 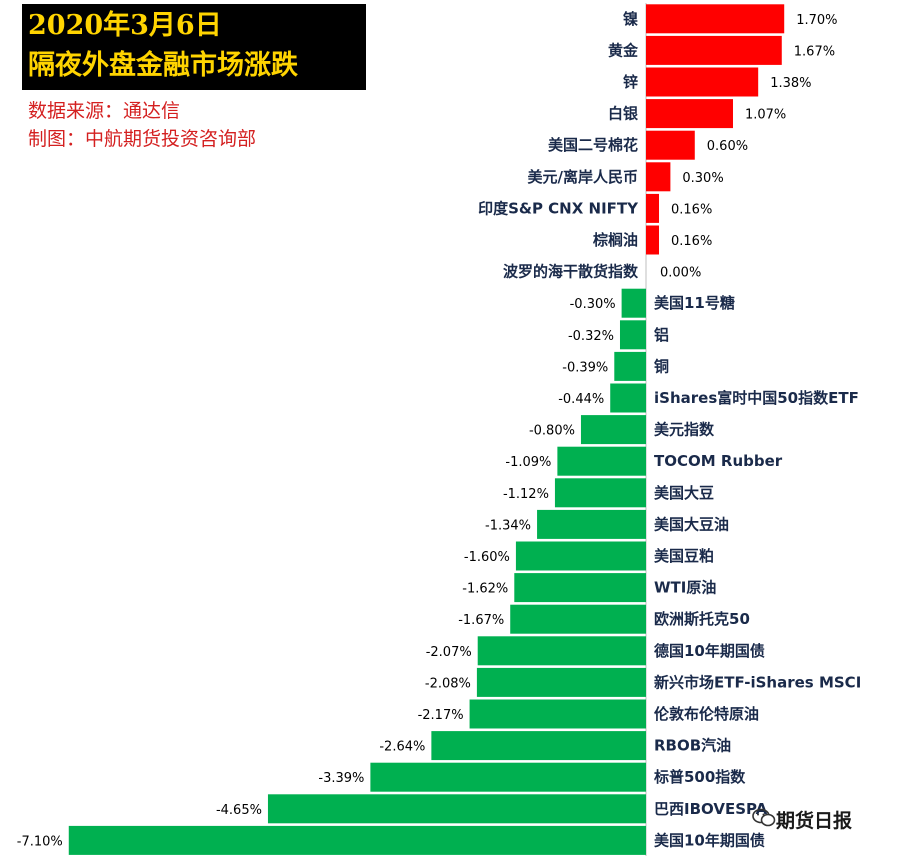 What do you see at coordinates (623, 114) in the screenshot?
I see `category-label: 白银` at bounding box center [623, 114].